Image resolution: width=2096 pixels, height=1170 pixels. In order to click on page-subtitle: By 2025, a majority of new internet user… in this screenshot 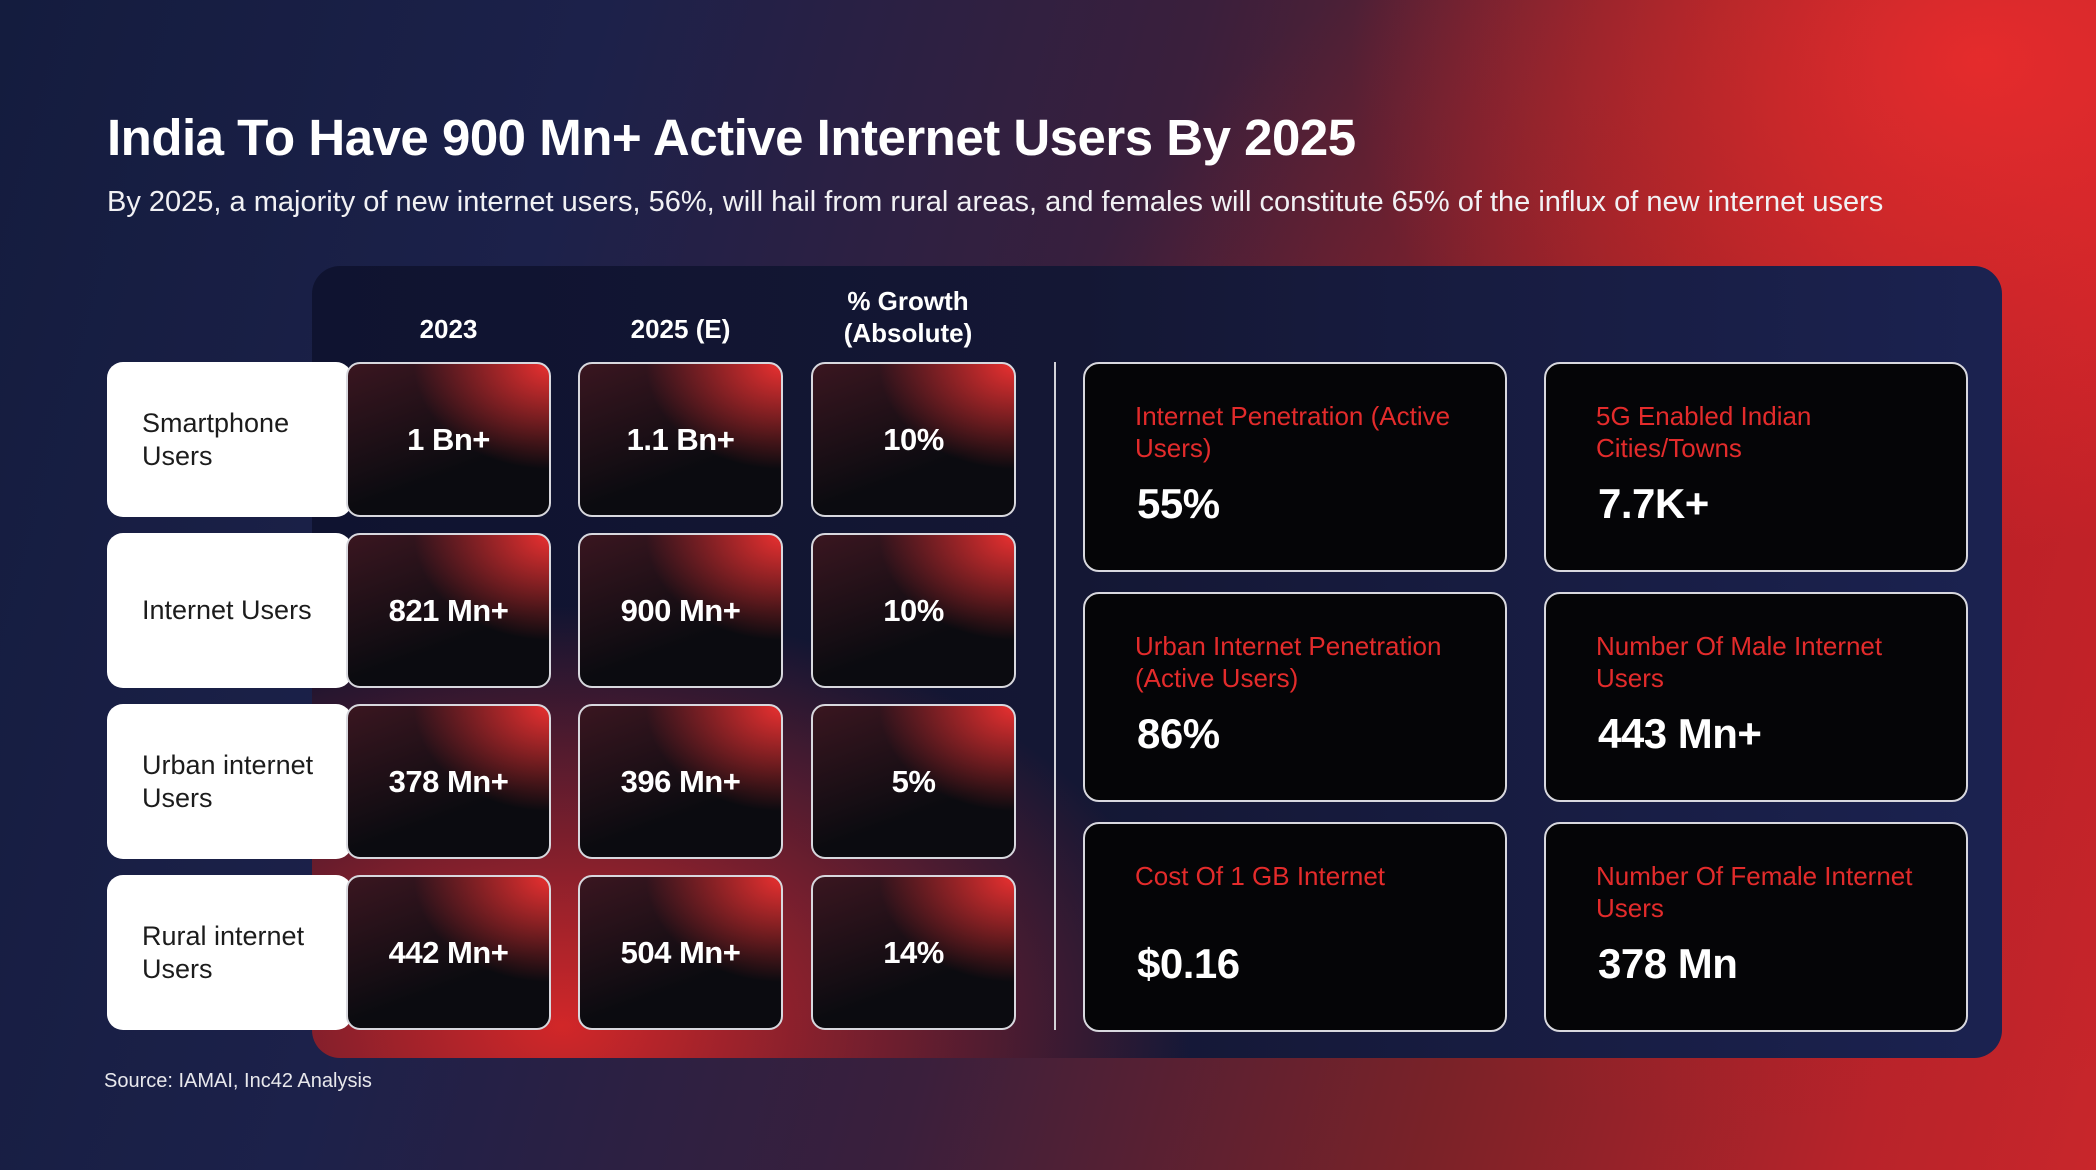, I will do `click(995, 202)`.